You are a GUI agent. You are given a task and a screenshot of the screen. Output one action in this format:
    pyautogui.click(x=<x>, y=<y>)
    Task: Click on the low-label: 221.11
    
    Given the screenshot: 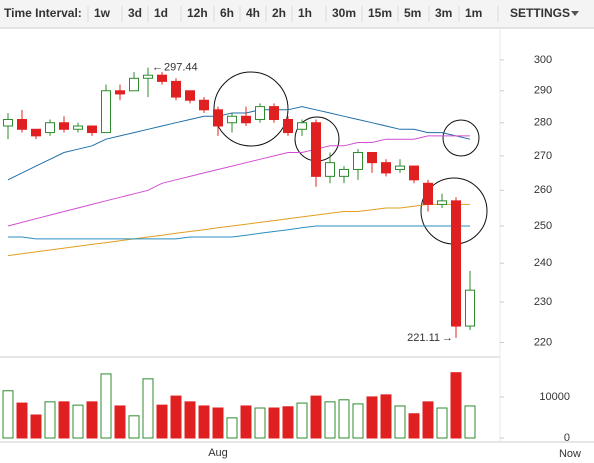 What is the action you would take?
    pyautogui.click(x=423, y=338)
    